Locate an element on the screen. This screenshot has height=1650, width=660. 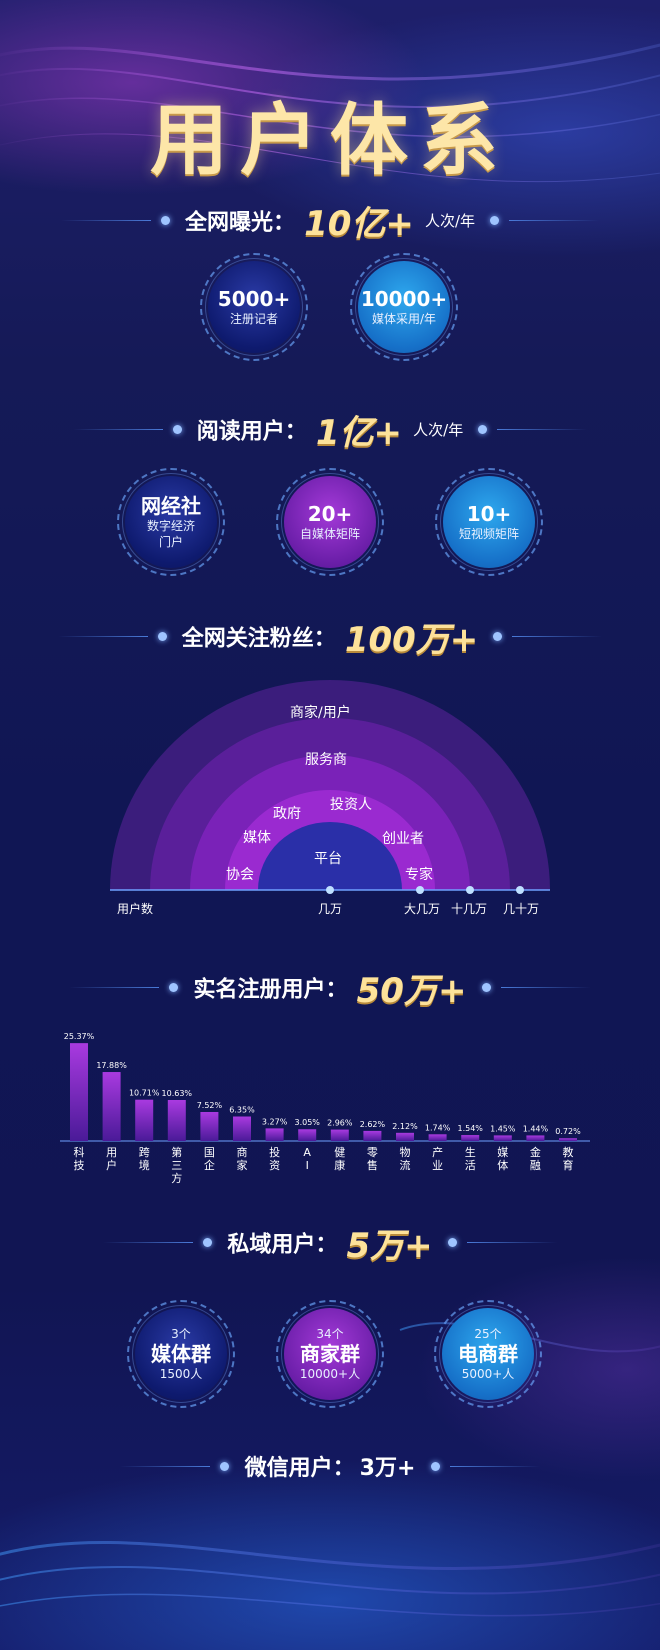
bar-投资 is located at coordinates (274, 1134).